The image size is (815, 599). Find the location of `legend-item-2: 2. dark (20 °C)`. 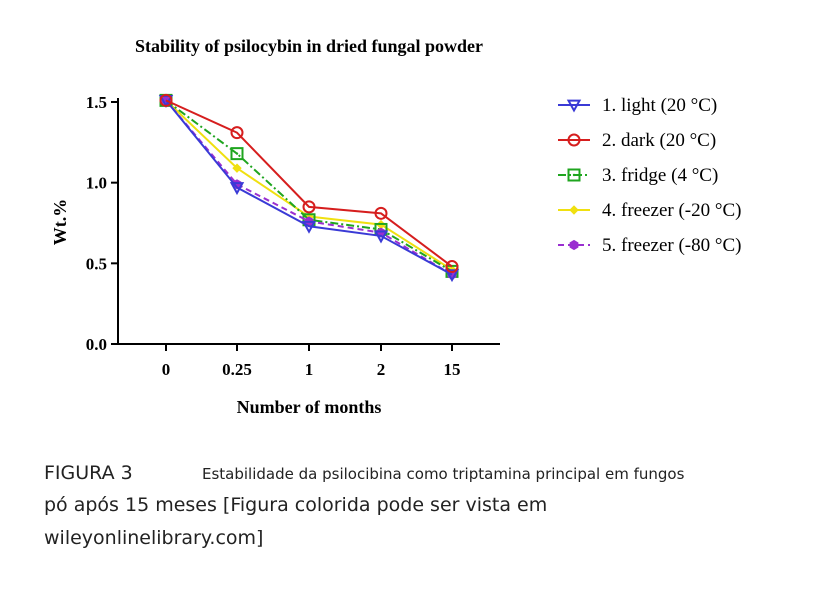

legend-item-2: 2. dark (20 °C) is located at coordinates (637, 140).